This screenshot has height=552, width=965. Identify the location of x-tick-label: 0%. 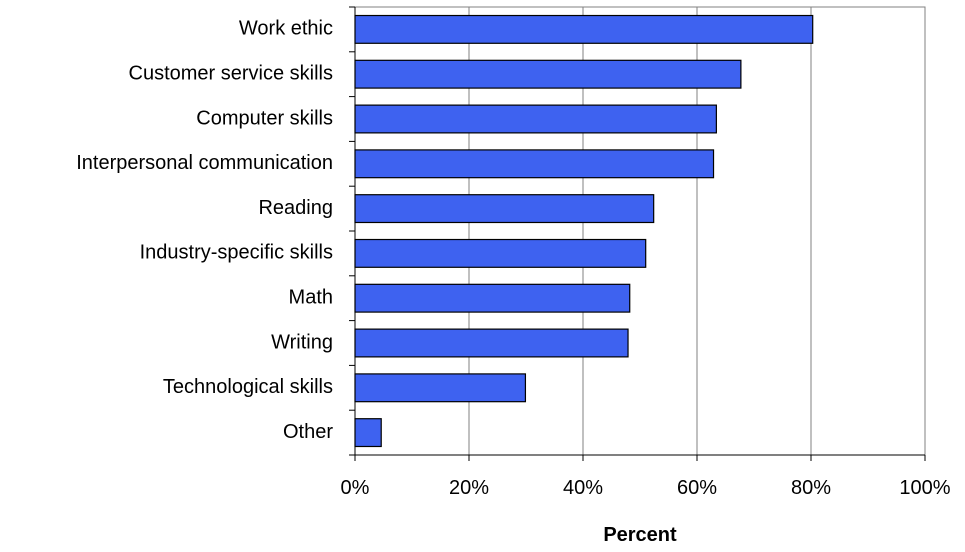
(355, 488).